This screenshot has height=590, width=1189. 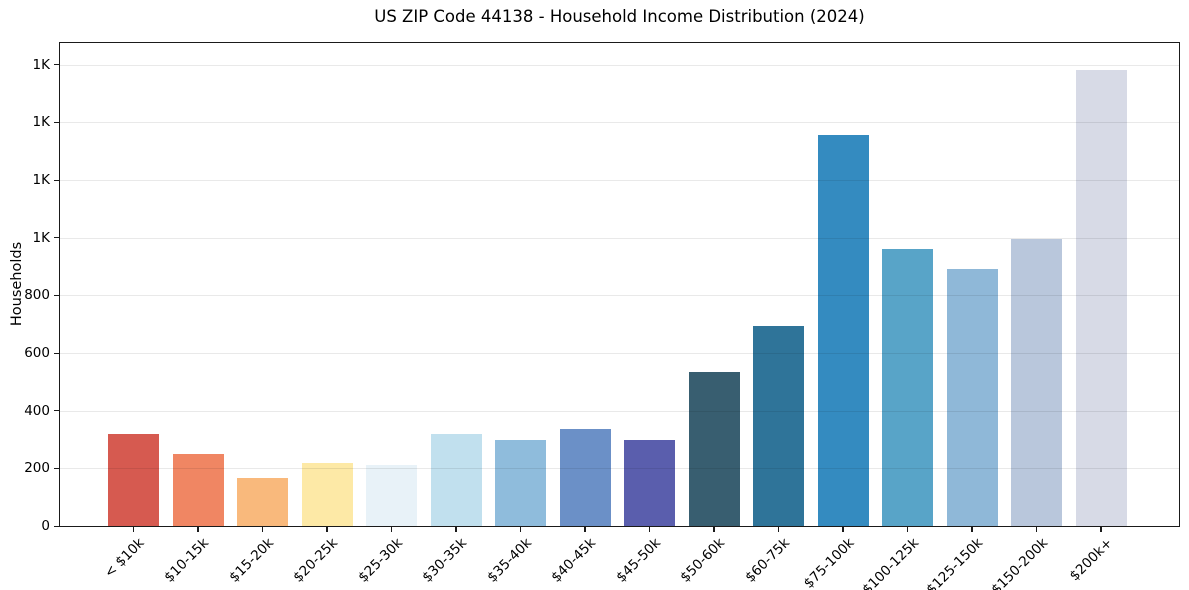 What do you see at coordinates (890, 562) in the screenshot?
I see `x-tick-label: $100-125k` at bounding box center [890, 562].